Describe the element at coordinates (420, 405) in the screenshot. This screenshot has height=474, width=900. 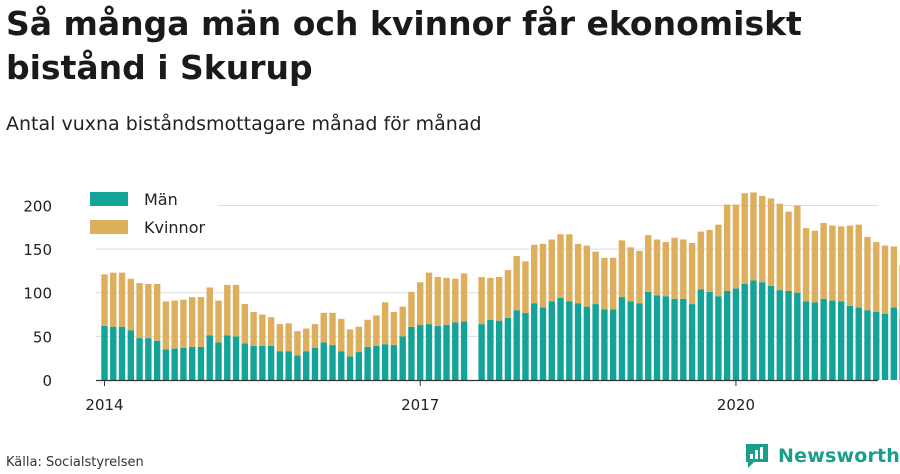
I see `x-tick-label: 2017` at that location.